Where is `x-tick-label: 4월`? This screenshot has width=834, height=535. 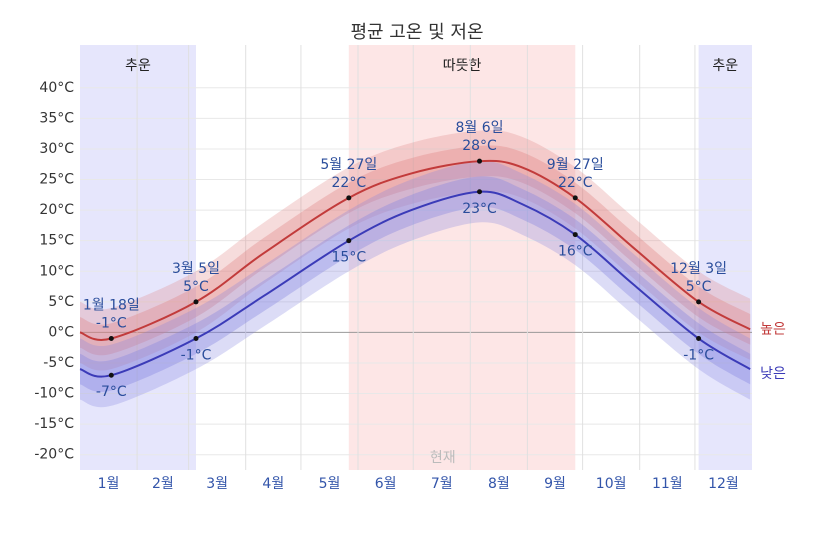 x-tick-label: 4월 is located at coordinates (273, 484).